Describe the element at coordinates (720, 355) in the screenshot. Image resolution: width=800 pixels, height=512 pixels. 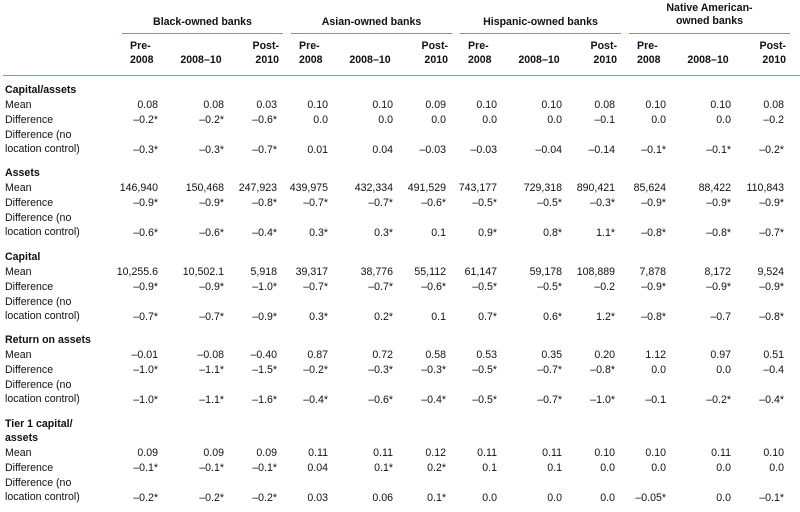
I see `table-cell: 0.97` at that location.